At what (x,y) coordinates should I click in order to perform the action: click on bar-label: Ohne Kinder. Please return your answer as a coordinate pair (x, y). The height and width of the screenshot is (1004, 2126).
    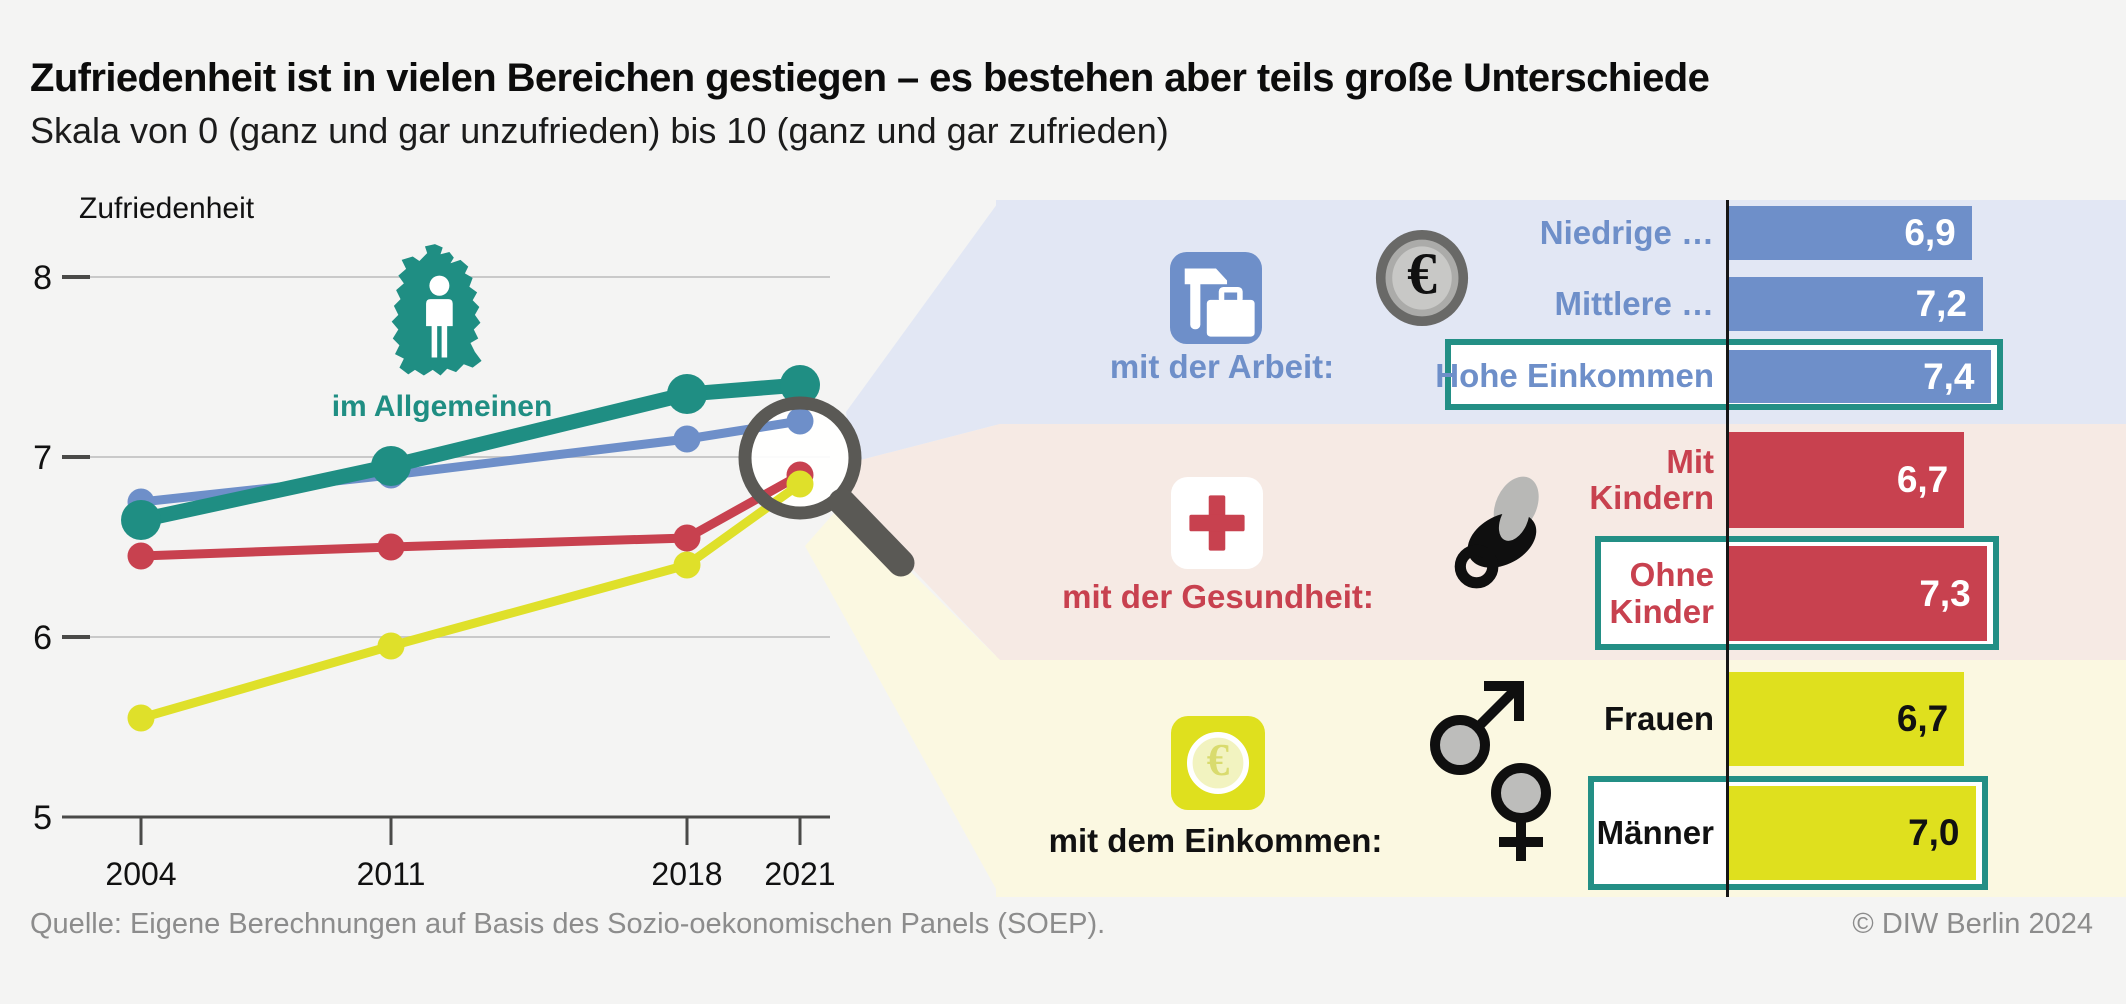
    Looking at the image, I should click on (1661, 593).